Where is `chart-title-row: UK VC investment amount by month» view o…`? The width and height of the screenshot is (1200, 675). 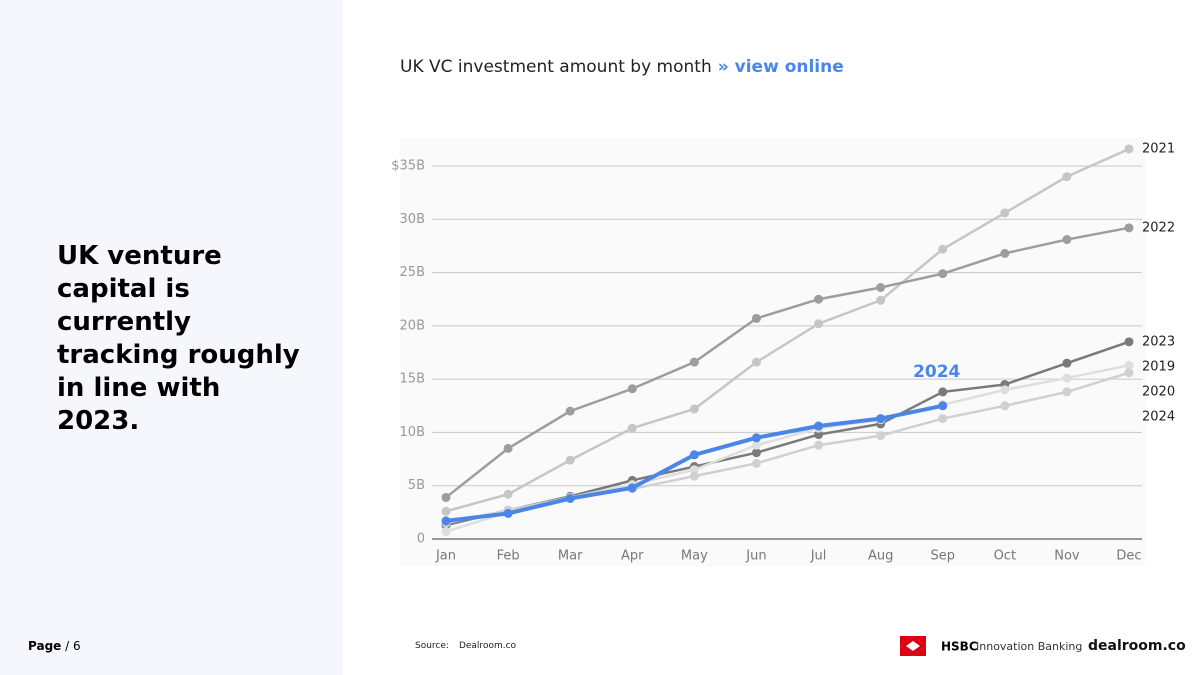
chart-title-row: UK VC investment amount by month» view o… is located at coordinates (622, 67).